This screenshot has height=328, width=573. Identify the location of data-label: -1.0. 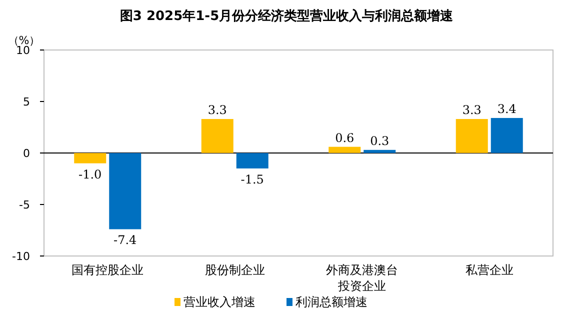
(90, 174).